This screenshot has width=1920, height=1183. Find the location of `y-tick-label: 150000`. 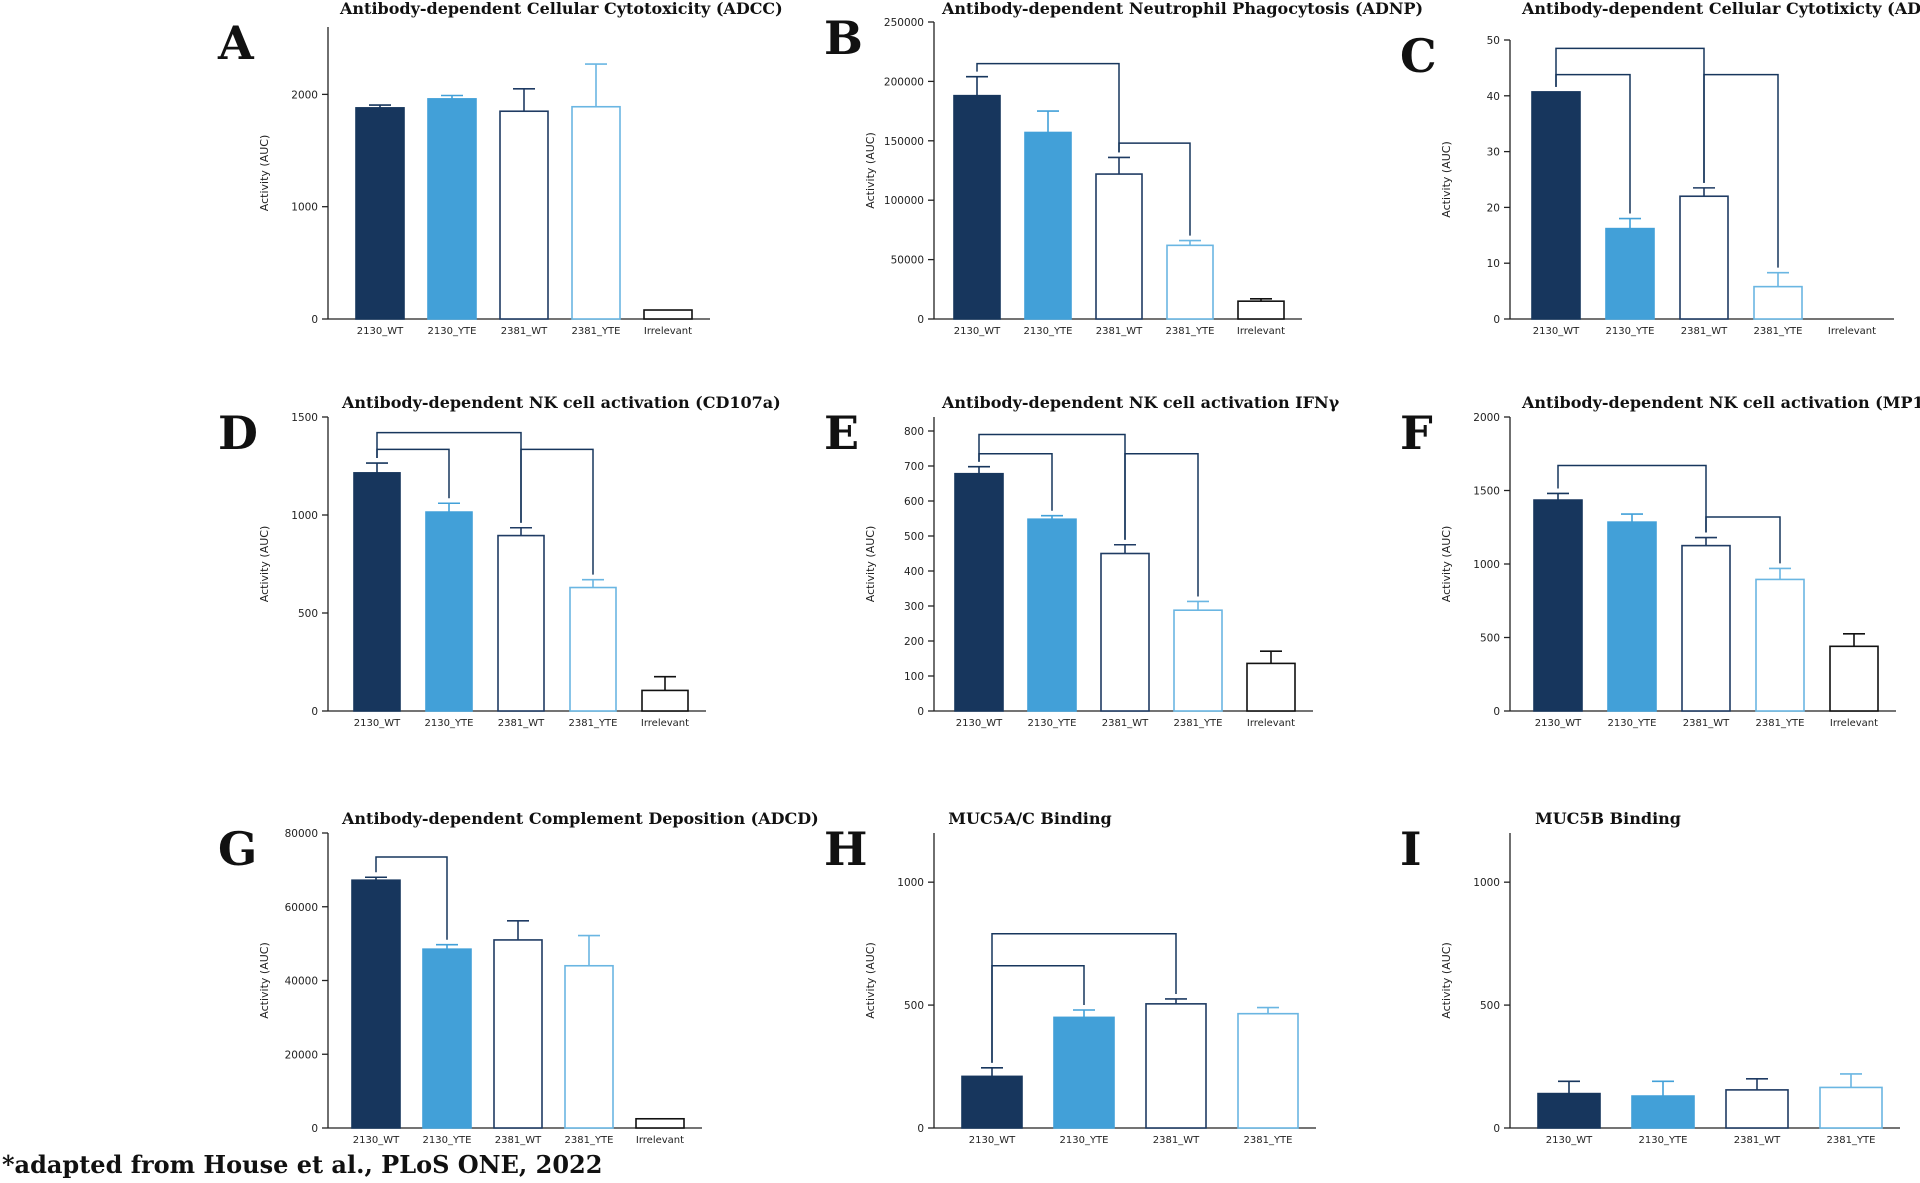

y-tick-label: 150000 is located at coordinates (904, 142).